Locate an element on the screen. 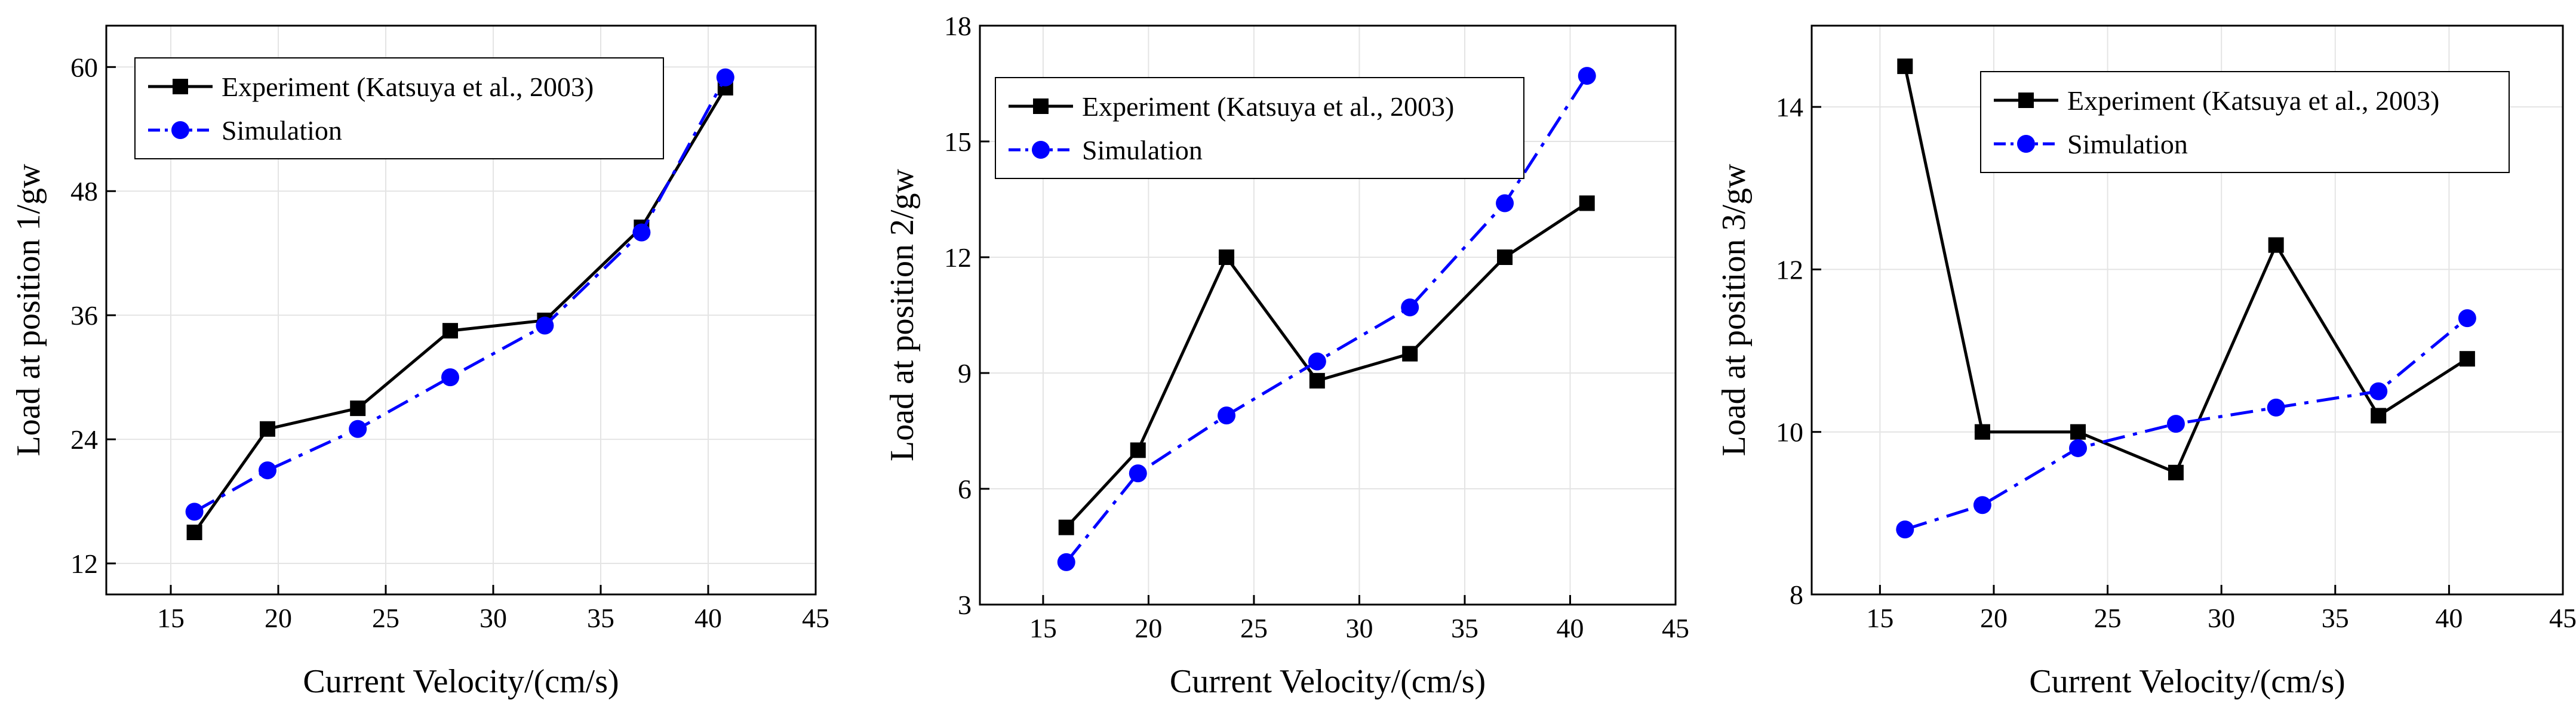 The height and width of the screenshot is (715, 2576). y-axis-title: Load at position 3/gw is located at coordinates (1734, 310).